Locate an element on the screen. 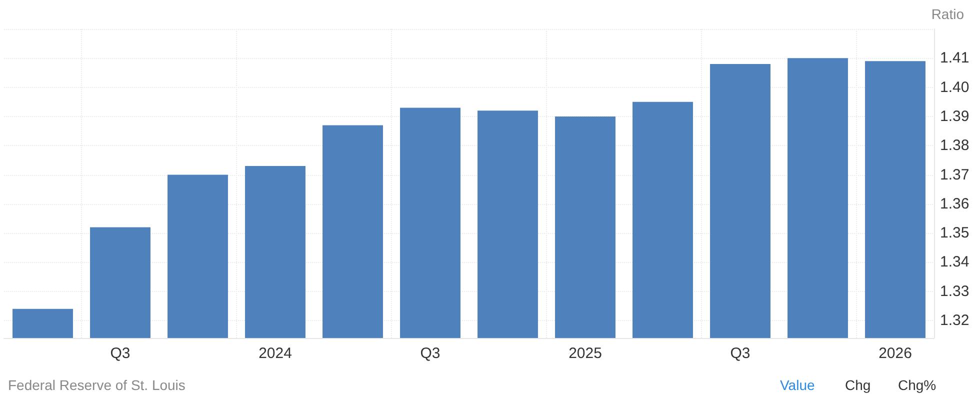 The width and height of the screenshot is (975, 394). y-tick-label: 1.39 is located at coordinates (955, 116).